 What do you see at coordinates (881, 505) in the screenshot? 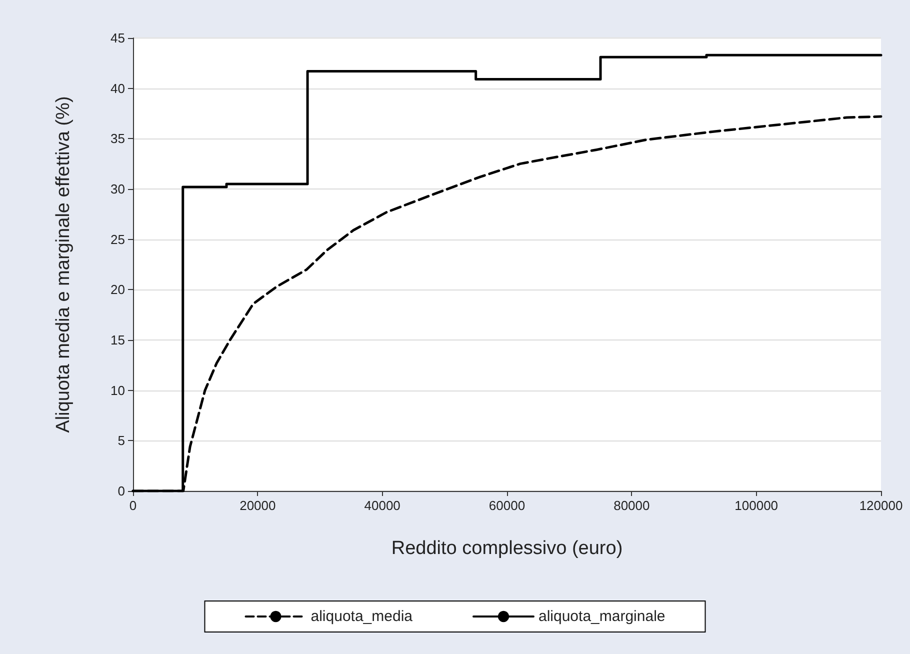
I see `x-tick-label: 120000` at bounding box center [881, 505].